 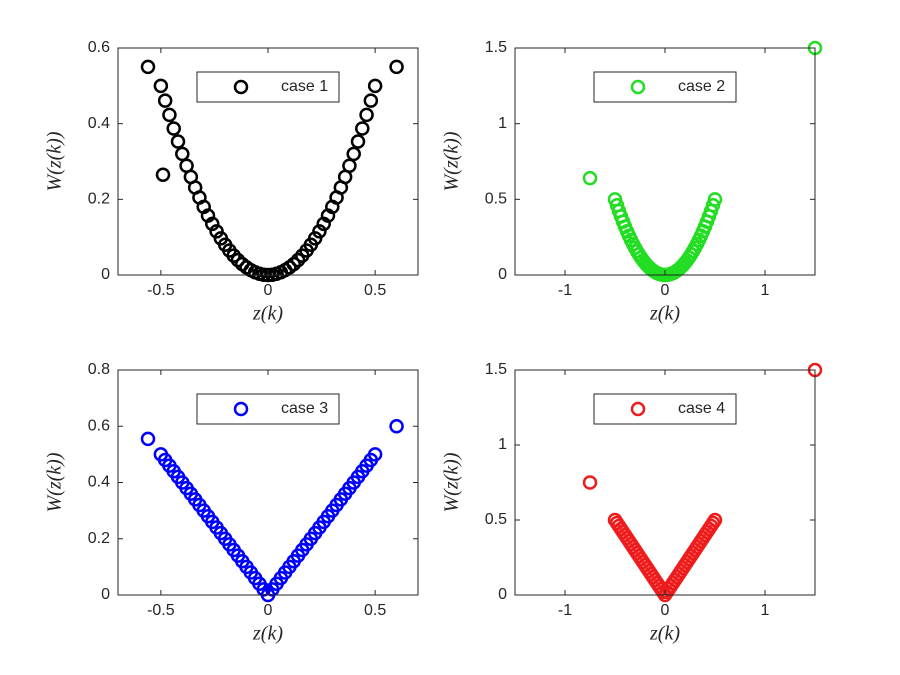 I want to click on legend: case 1, so click(x=268, y=87).